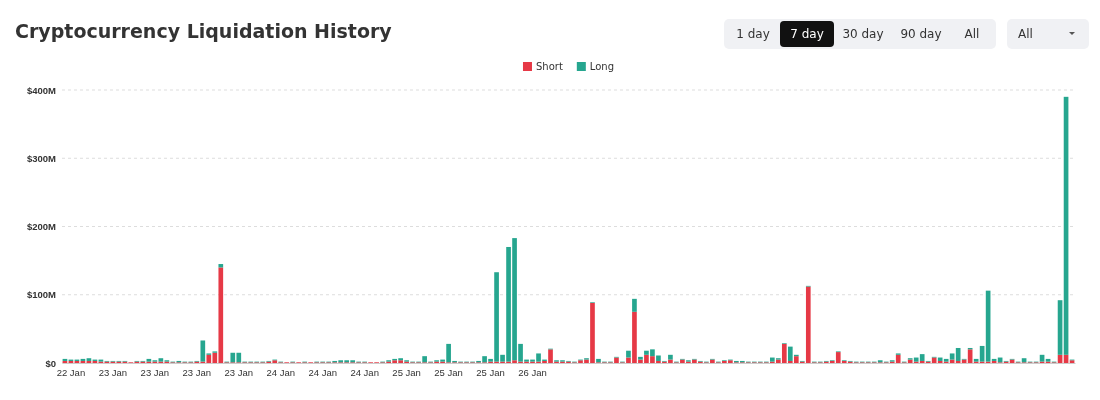 This screenshot has height=400, width=1100. What do you see at coordinates (71, 372) in the screenshot?
I see `x-tick-label: 22 Jan` at bounding box center [71, 372].